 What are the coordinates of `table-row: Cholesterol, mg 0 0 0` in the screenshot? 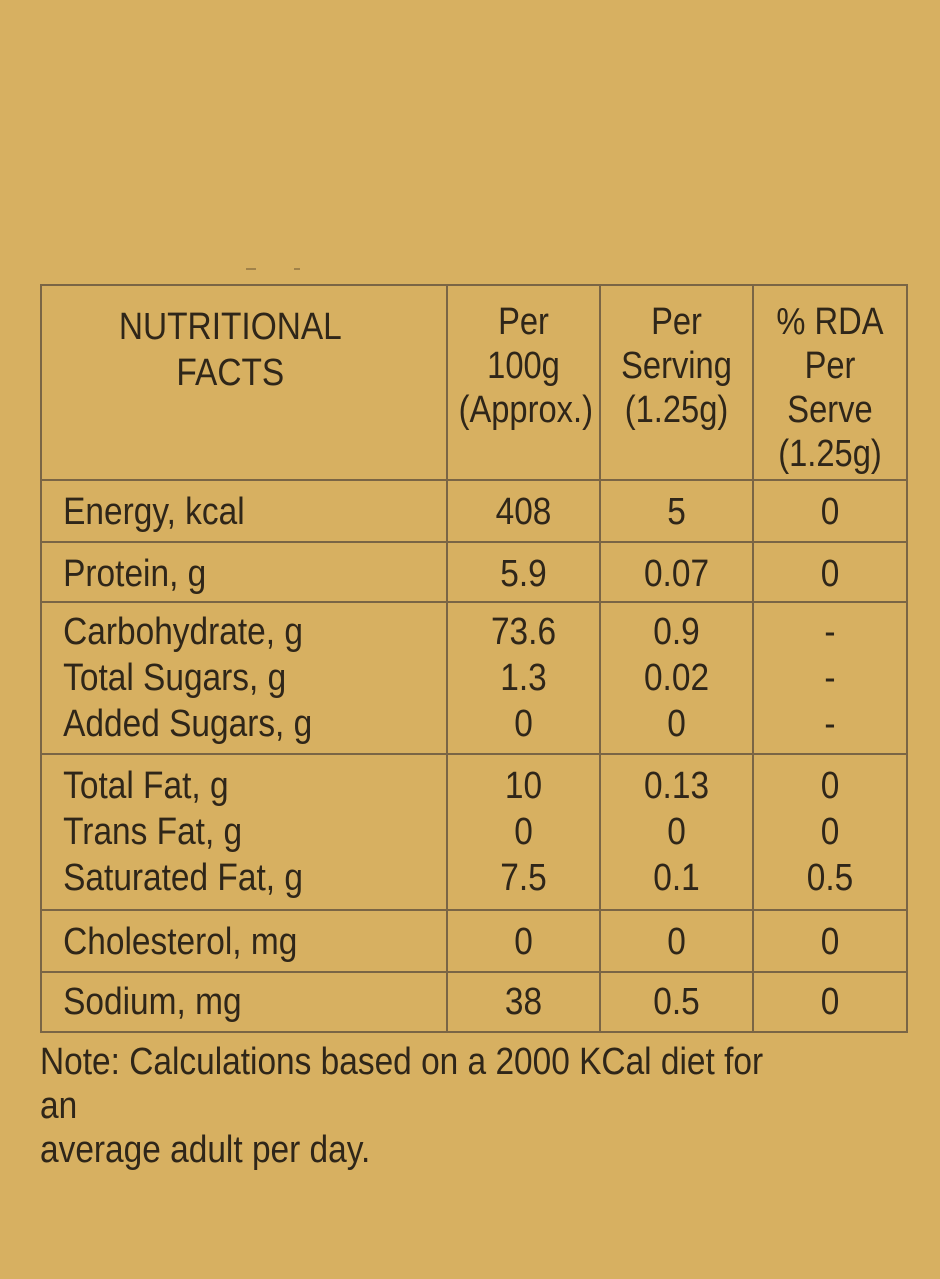 It's located at (474, 941).